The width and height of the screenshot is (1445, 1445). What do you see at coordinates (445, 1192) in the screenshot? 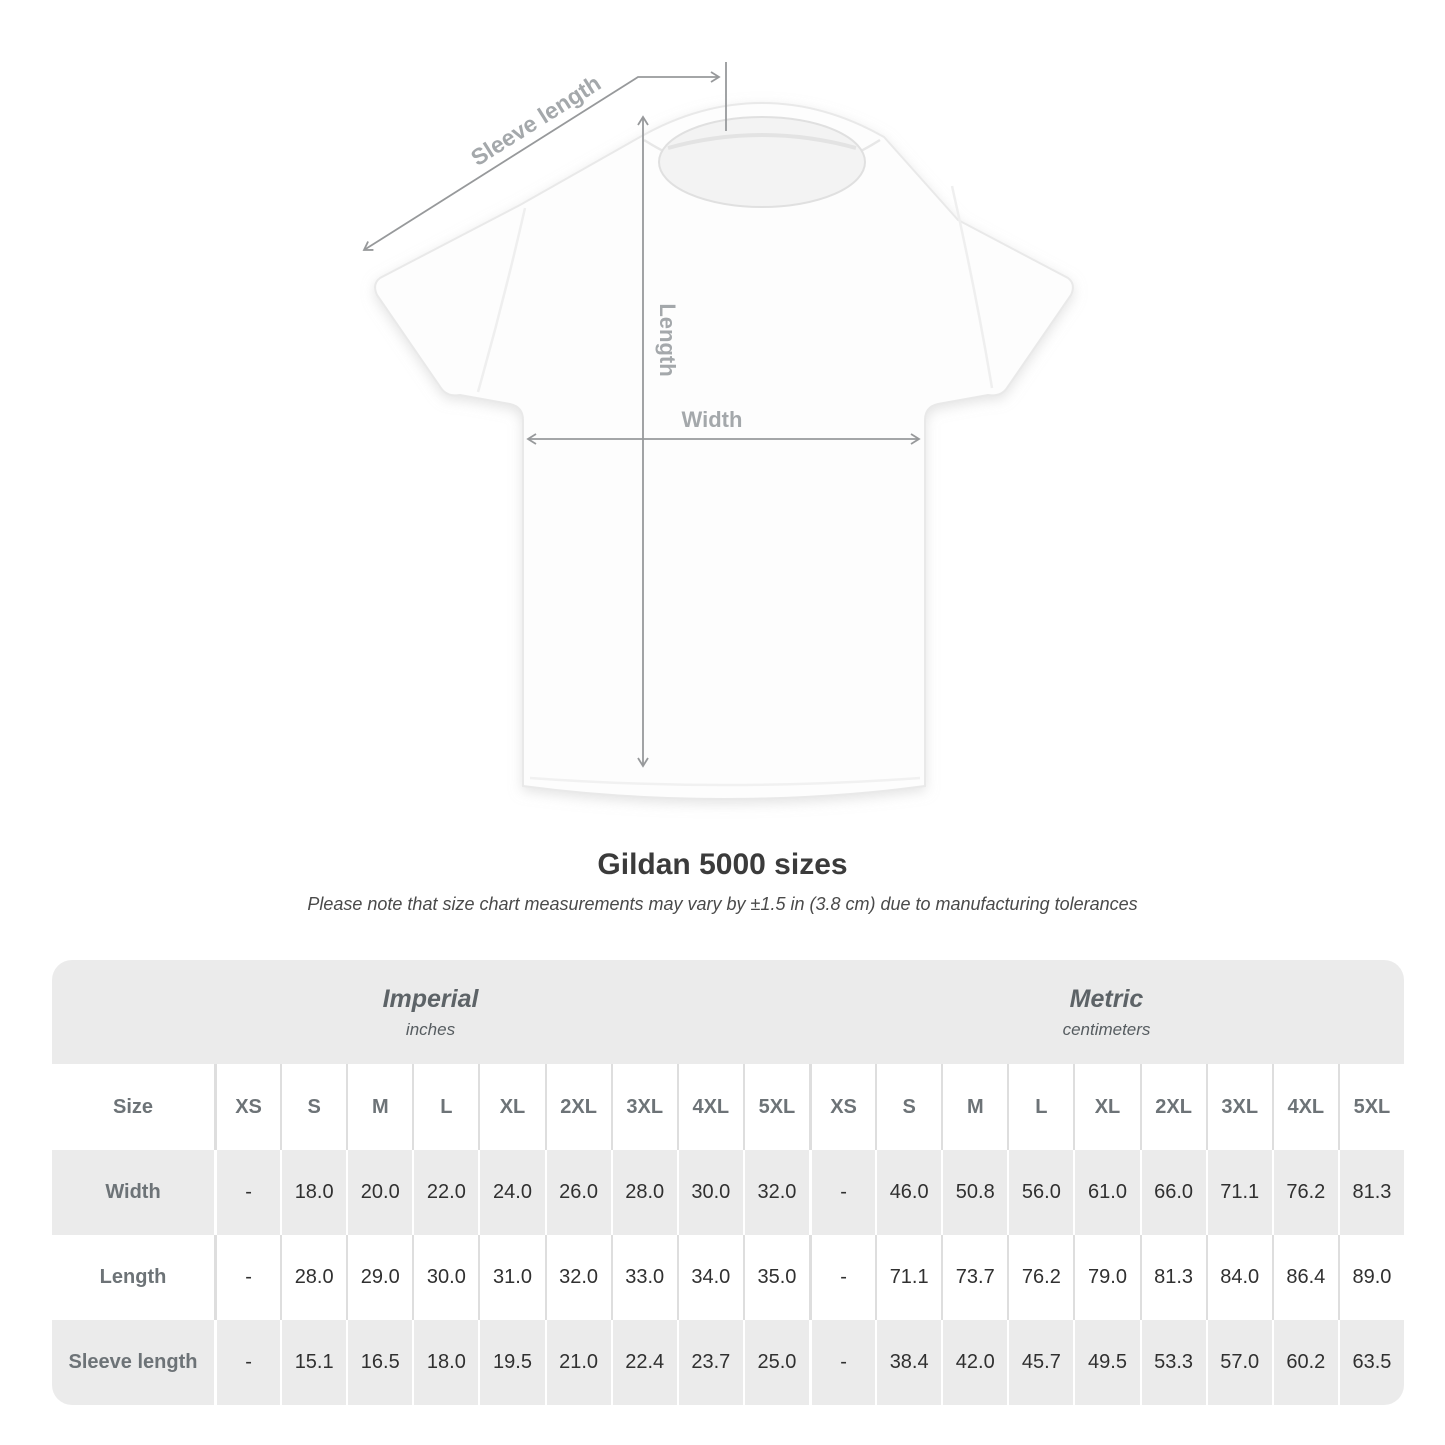
I see `imperial-value: 22.0` at bounding box center [445, 1192].